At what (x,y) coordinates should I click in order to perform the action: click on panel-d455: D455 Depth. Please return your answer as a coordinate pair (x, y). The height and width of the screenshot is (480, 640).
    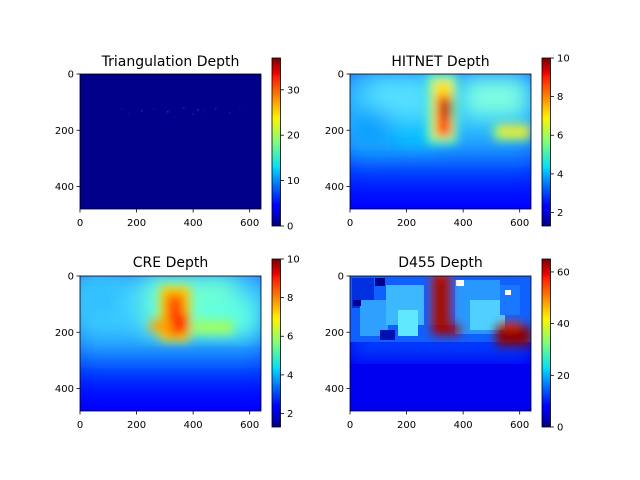
    Looking at the image, I should click on (447, 344).